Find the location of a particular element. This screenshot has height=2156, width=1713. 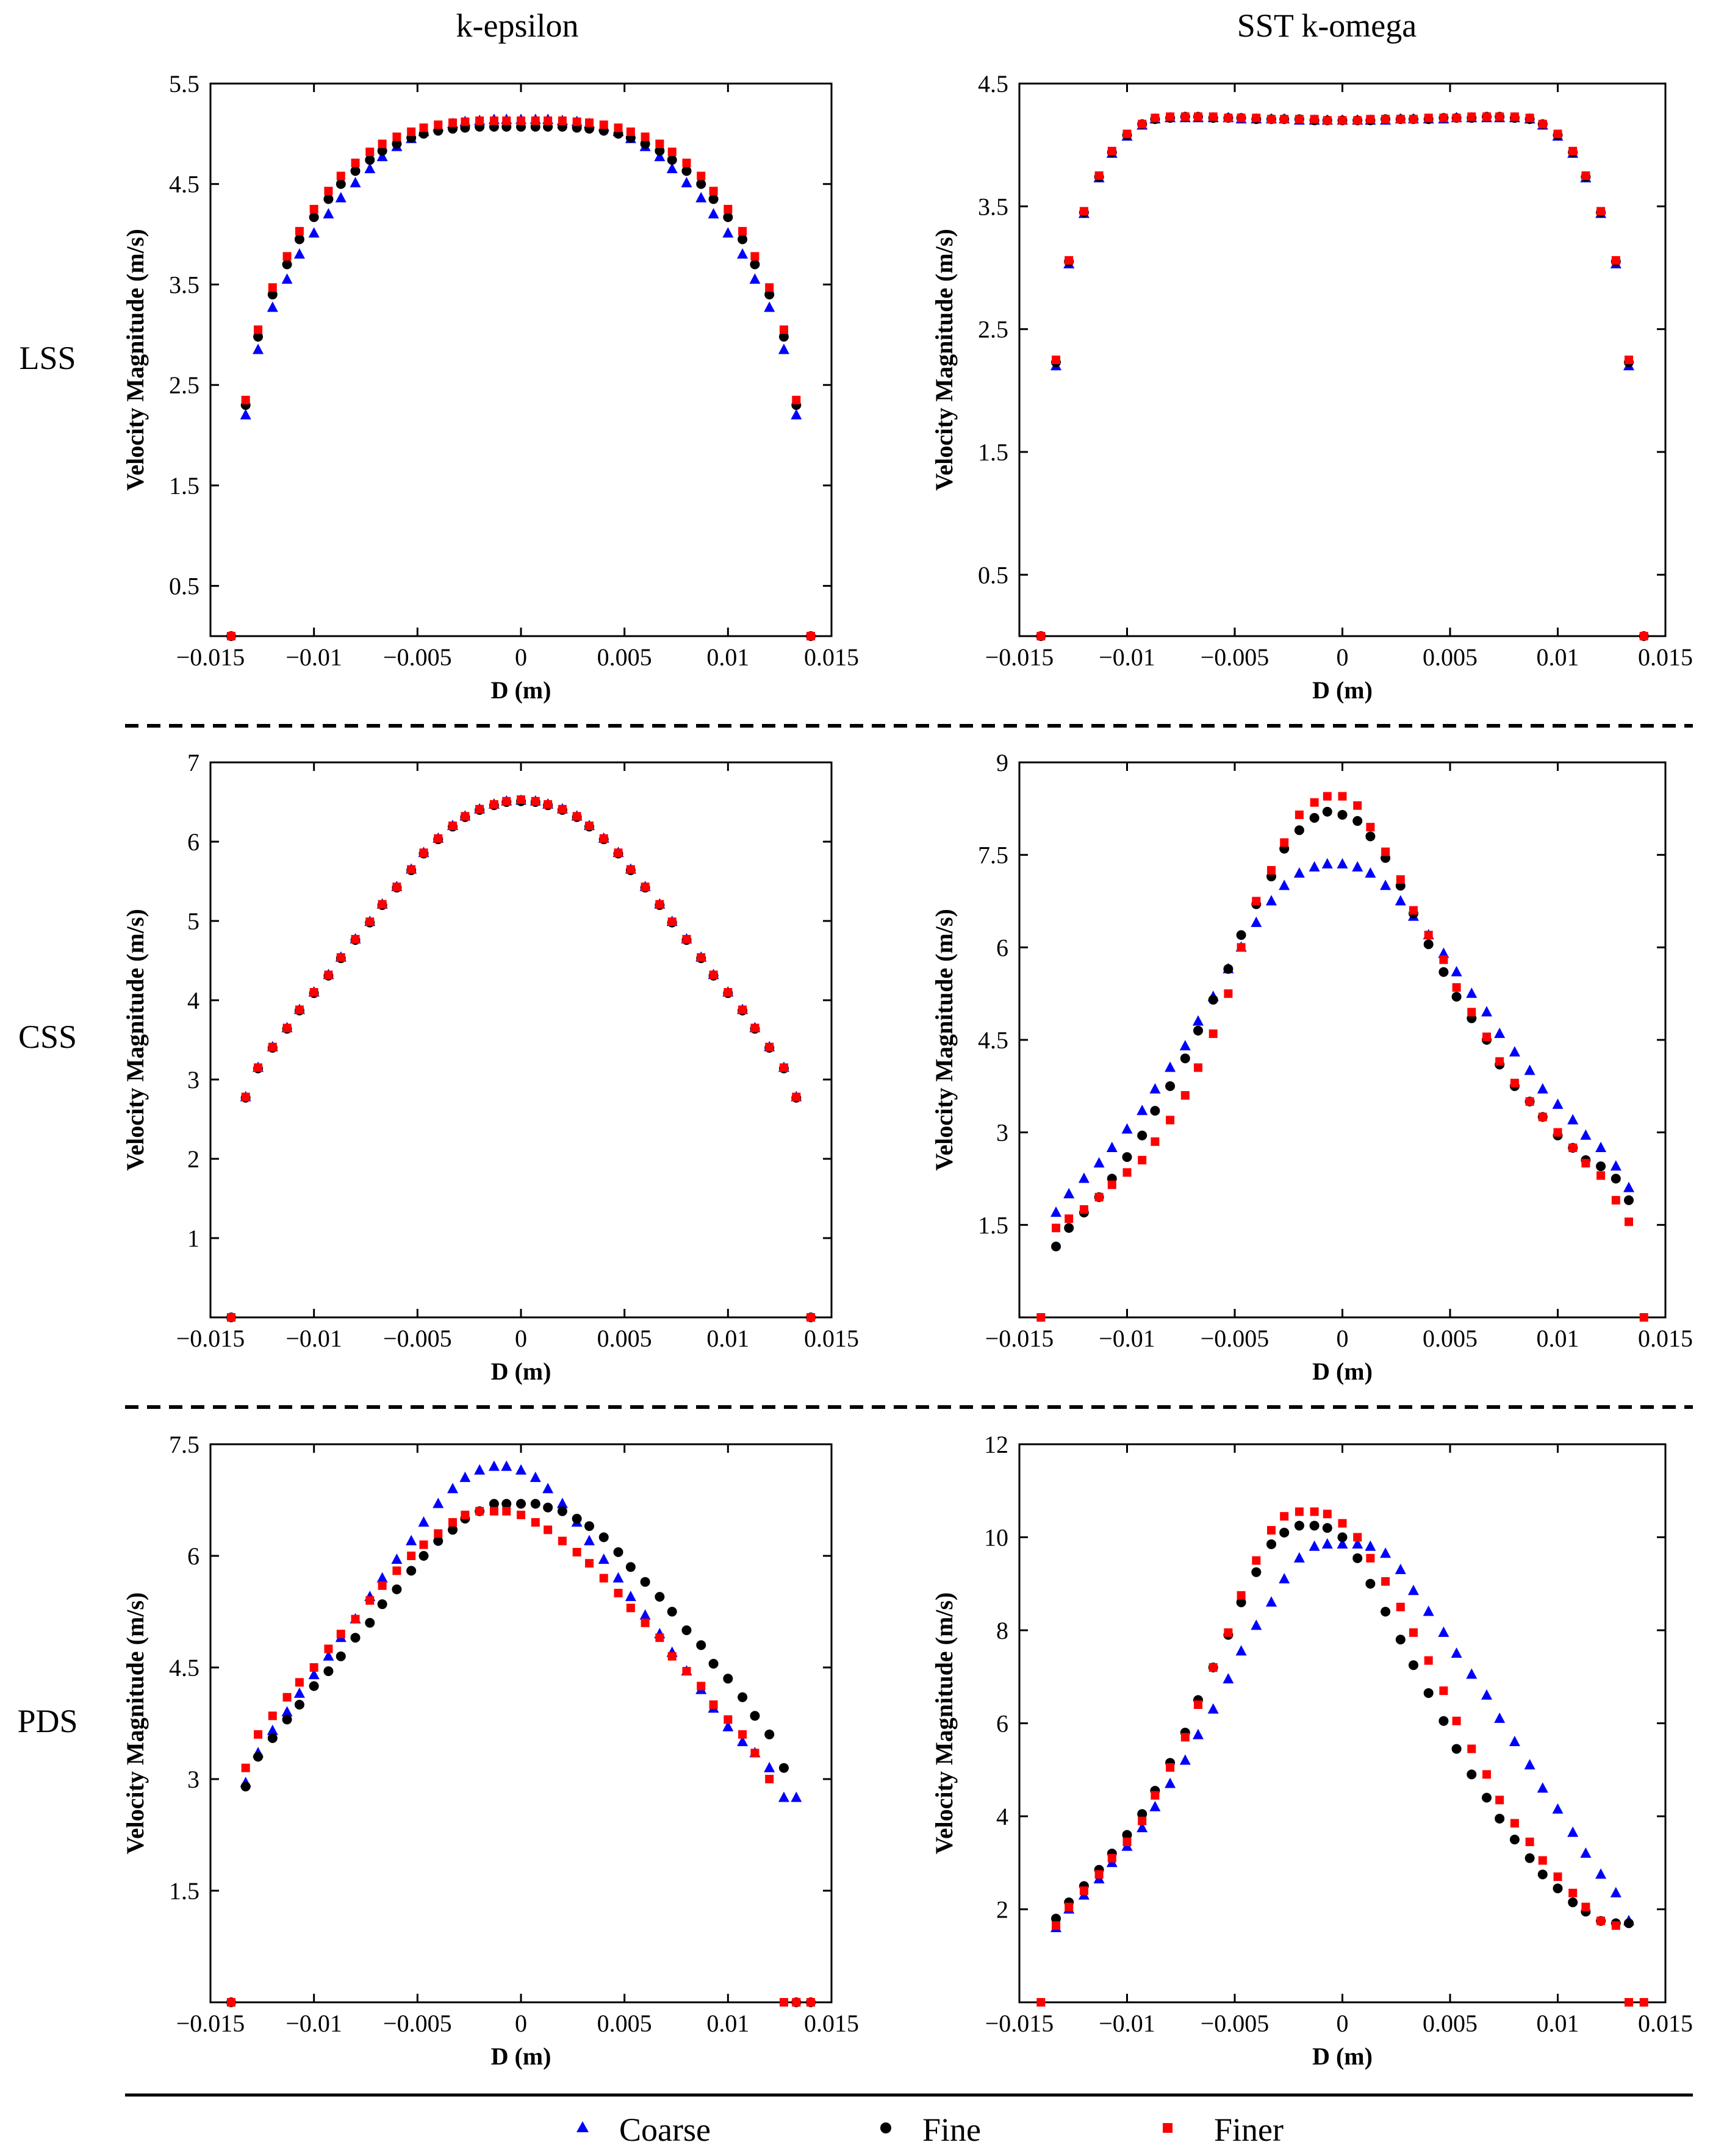

row-label-lss: LSS is located at coordinates (47, 358).